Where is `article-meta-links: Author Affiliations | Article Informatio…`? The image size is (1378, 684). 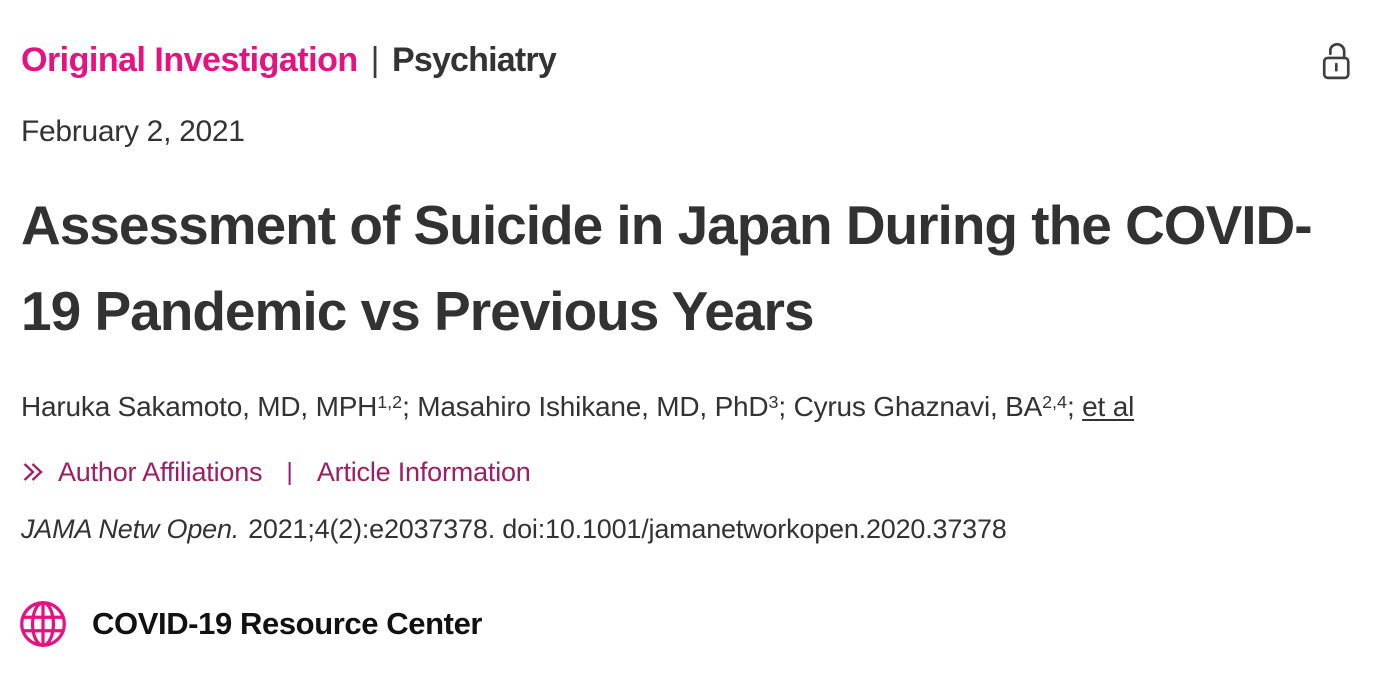 article-meta-links: Author Affiliations | Article Informatio… is located at coordinates (686, 472).